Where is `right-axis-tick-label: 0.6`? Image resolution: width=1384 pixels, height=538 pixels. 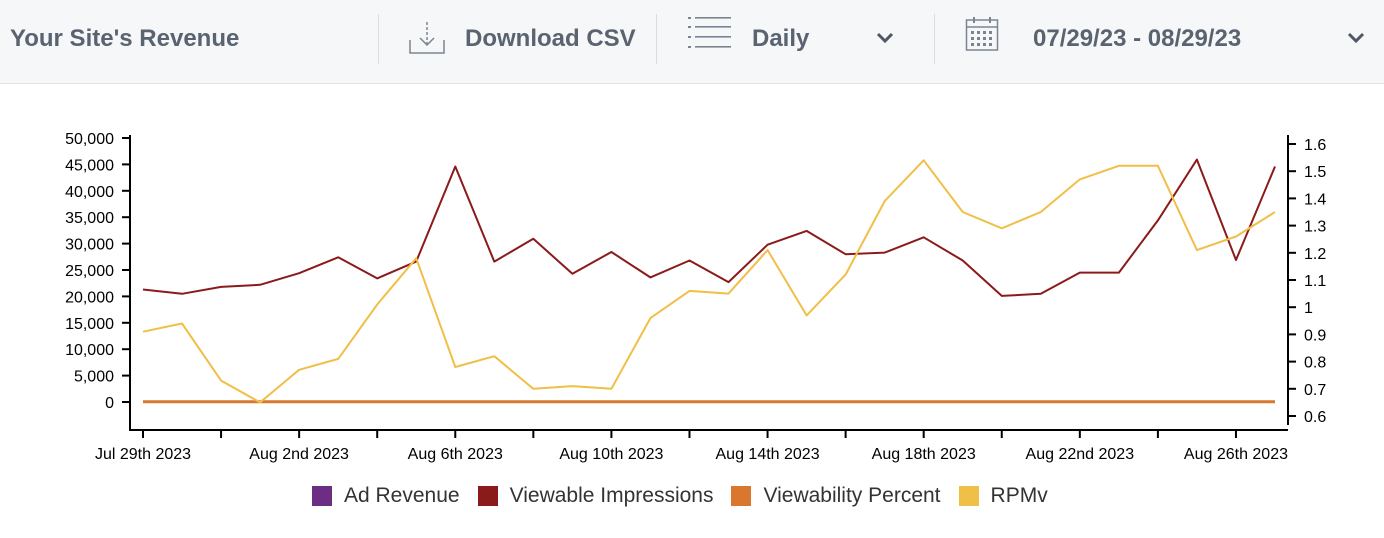
right-axis-tick-label: 0.6 is located at coordinates (1315, 417).